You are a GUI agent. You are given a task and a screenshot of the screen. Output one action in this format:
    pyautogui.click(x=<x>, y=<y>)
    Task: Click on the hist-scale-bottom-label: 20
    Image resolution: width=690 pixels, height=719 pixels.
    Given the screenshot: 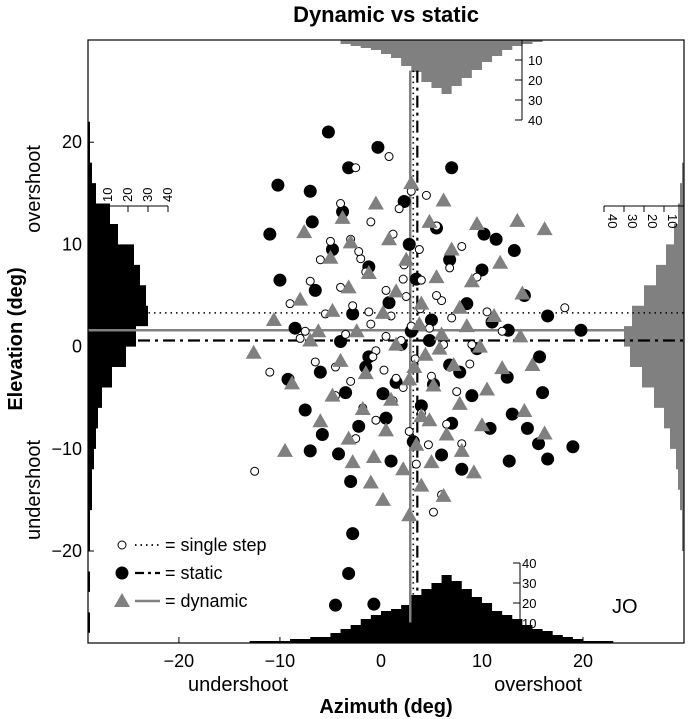 What is the action you would take?
    pyautogui.click(x=529, y=603)
    